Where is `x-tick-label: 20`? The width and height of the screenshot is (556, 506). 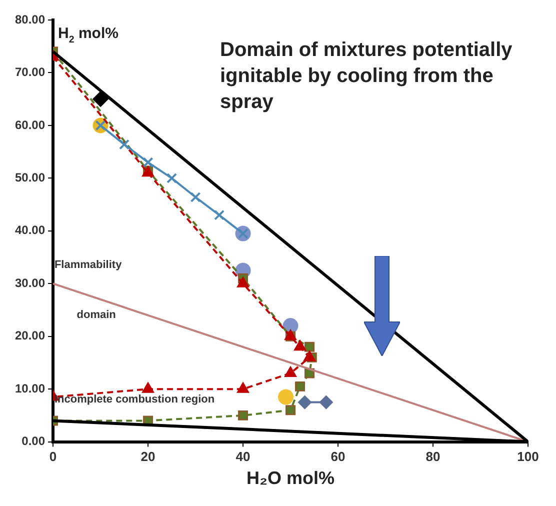
x-tick-label: 20 is located at coordinates (148, 456).